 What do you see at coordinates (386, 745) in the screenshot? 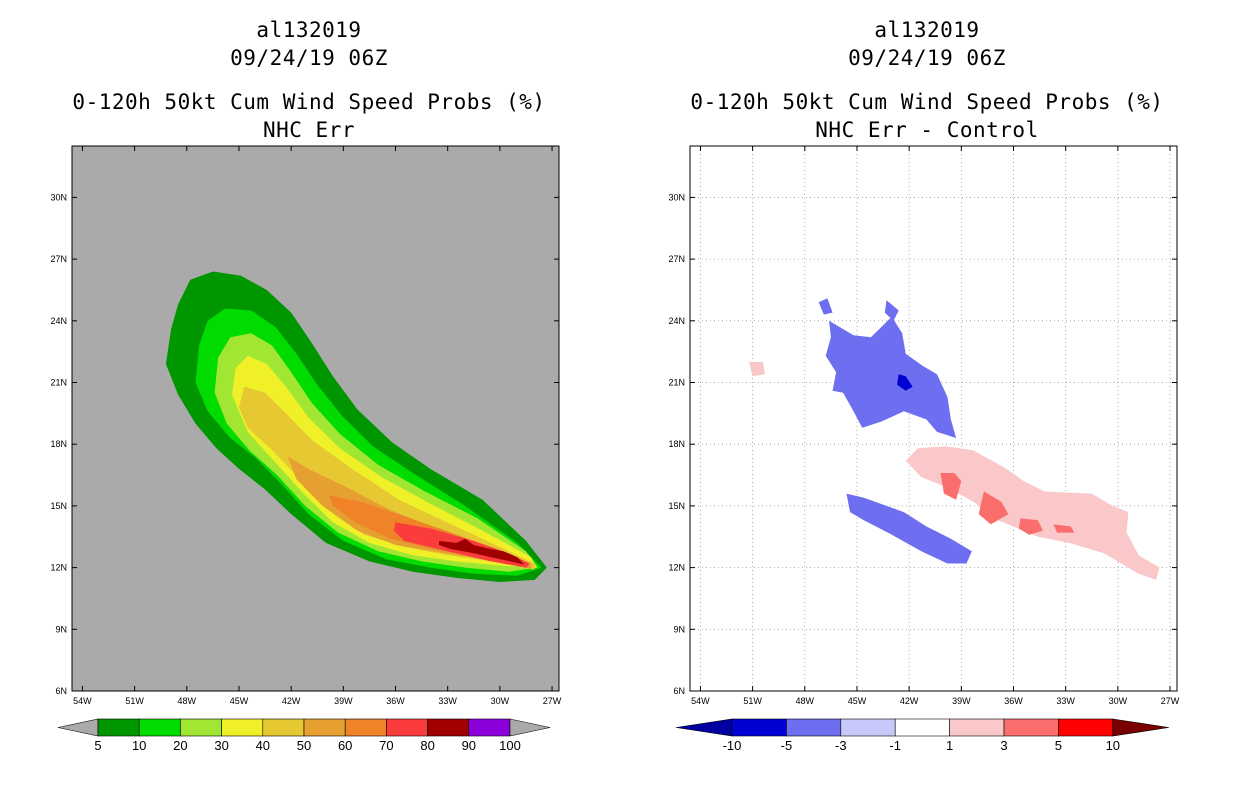
I see `colorbar-label: 70` at bounding box center [386, 745].